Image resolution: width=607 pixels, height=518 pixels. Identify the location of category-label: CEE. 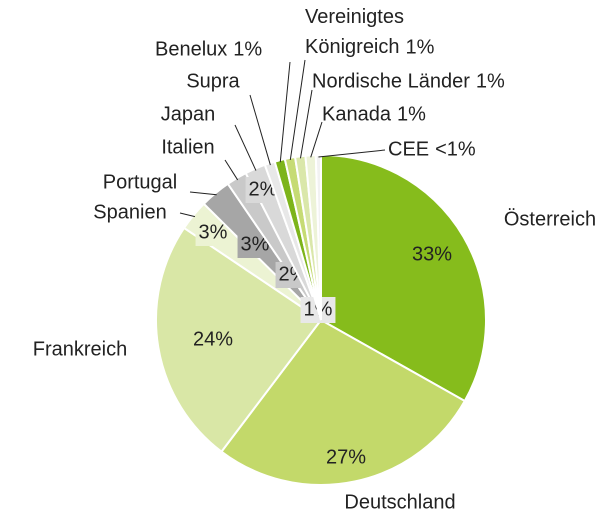
(408, 149).